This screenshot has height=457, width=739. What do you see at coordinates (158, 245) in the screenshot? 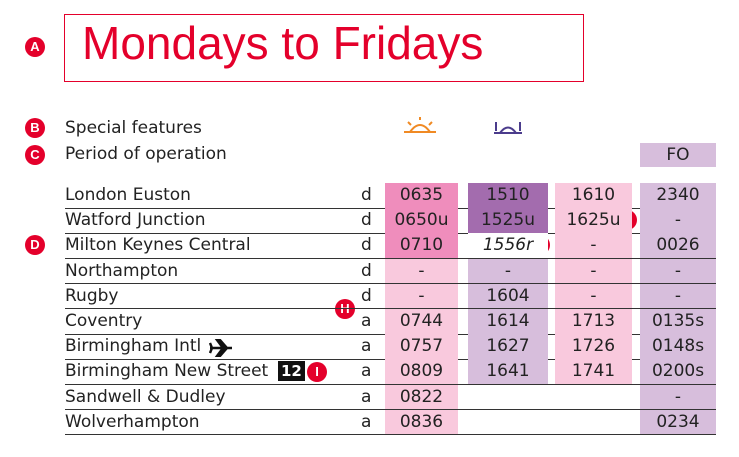
I see `station-name: Milton Keynes Central` at bounding box center [158, 245].